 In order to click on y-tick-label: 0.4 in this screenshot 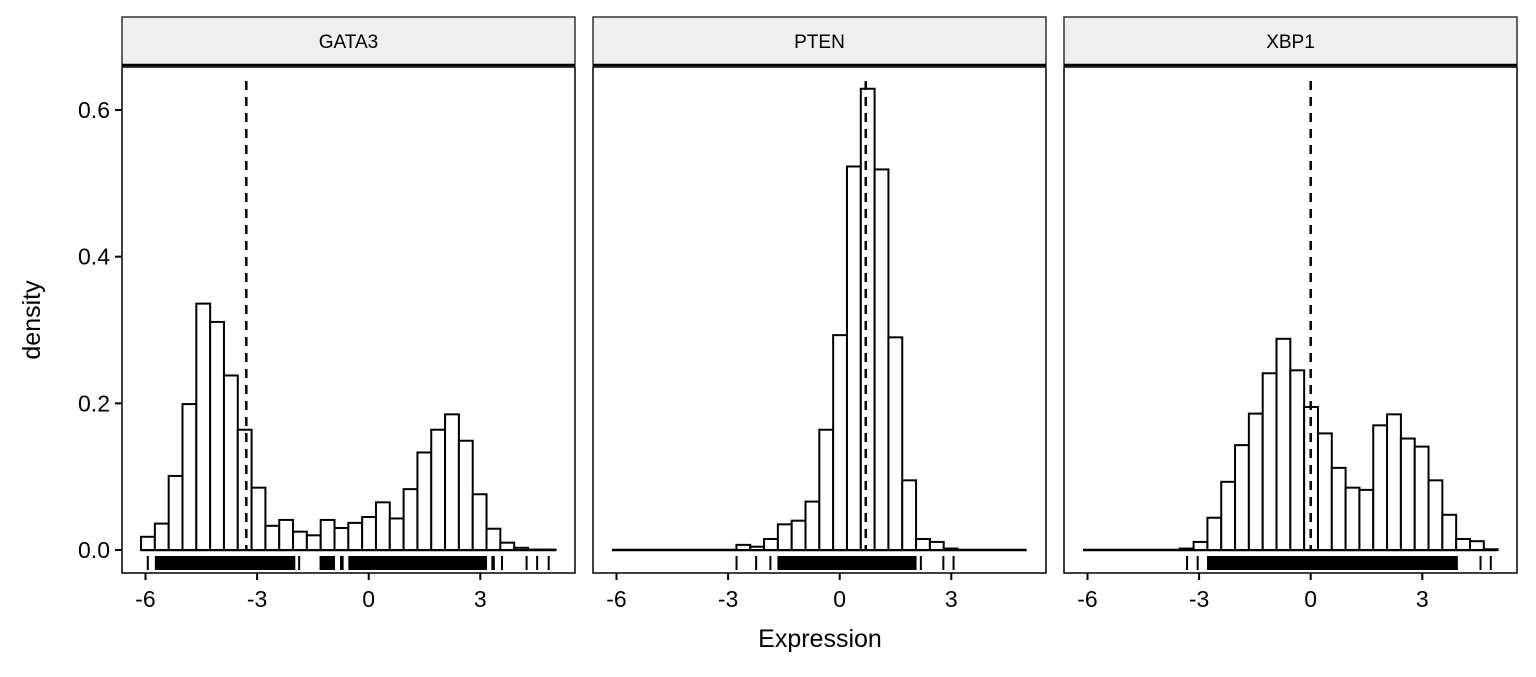, I will do `click(94, 257)`.